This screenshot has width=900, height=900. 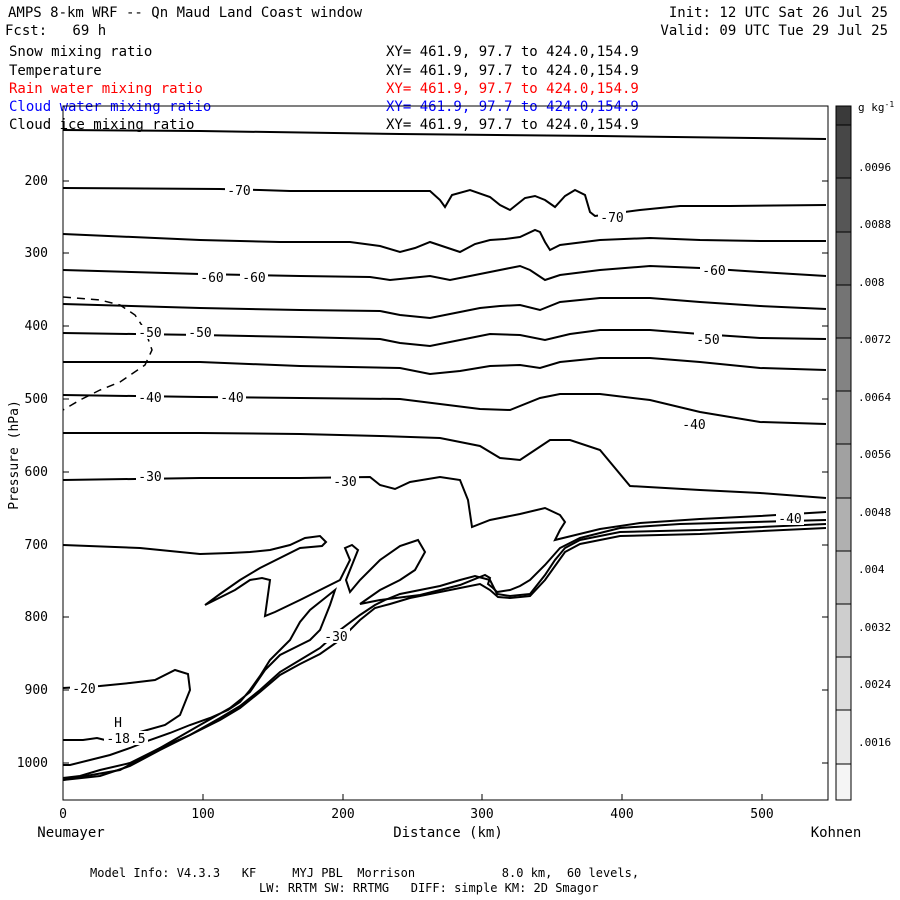 What do you see at coordinates (63, 814) in the screenshot?
I see `x-tick-label: 0` at bounding box center [63, 814].